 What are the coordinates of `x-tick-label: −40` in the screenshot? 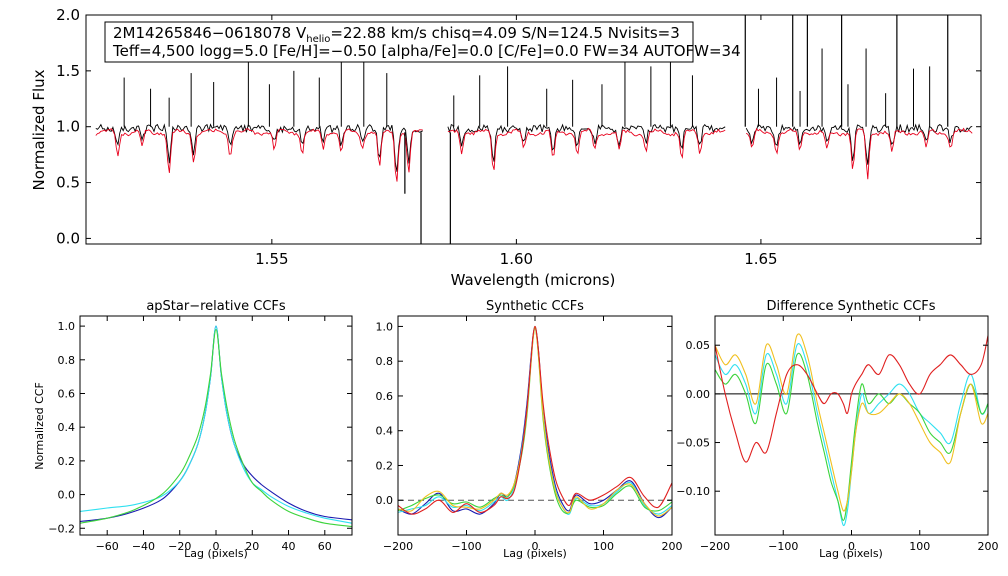 It's located at (143, 546).